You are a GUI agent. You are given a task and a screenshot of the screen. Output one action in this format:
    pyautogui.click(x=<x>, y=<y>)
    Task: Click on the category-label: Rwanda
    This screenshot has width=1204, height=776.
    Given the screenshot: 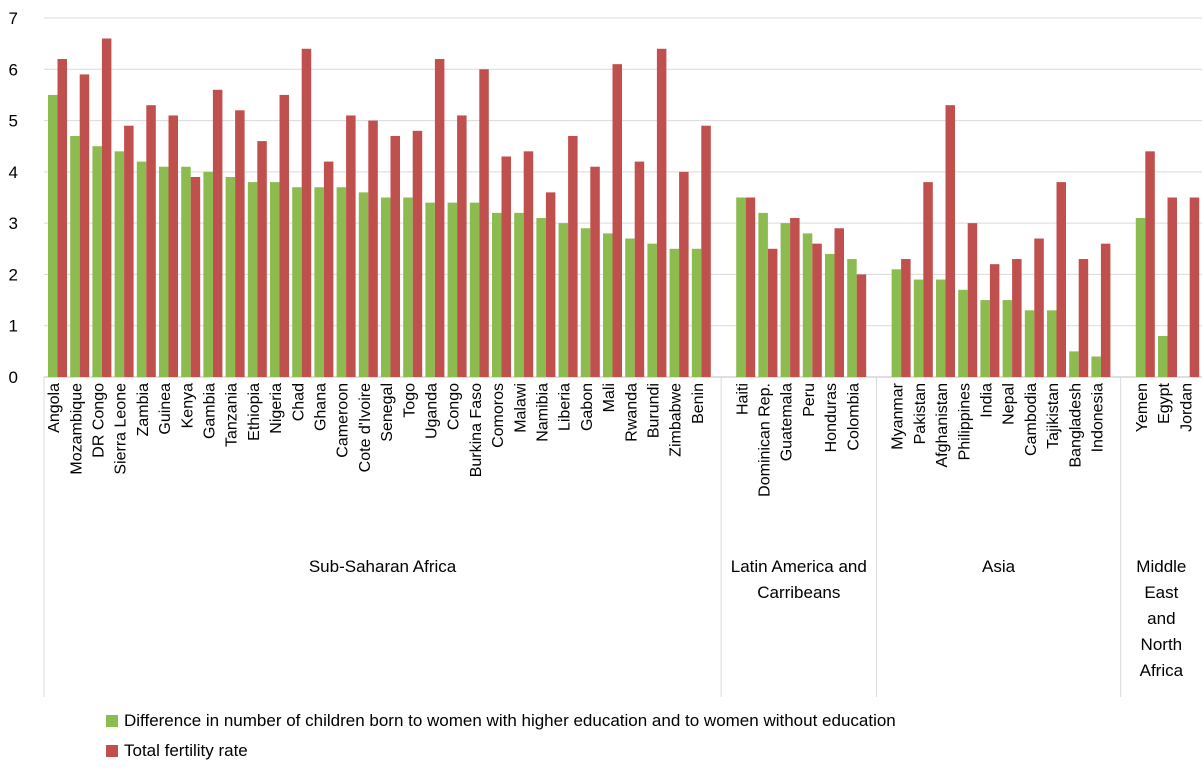 What is the action you would take?
    pyautogui.click(x=631, y=412)
    